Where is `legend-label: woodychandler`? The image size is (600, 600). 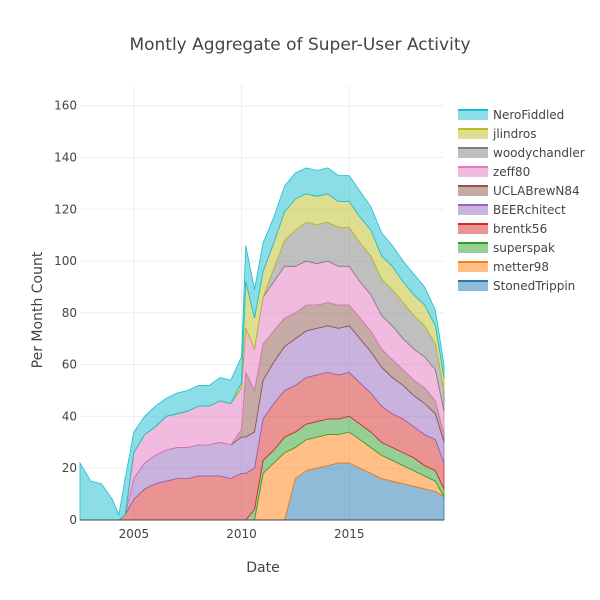 legend-label: woodychandler is located at coordinates (539, 153).